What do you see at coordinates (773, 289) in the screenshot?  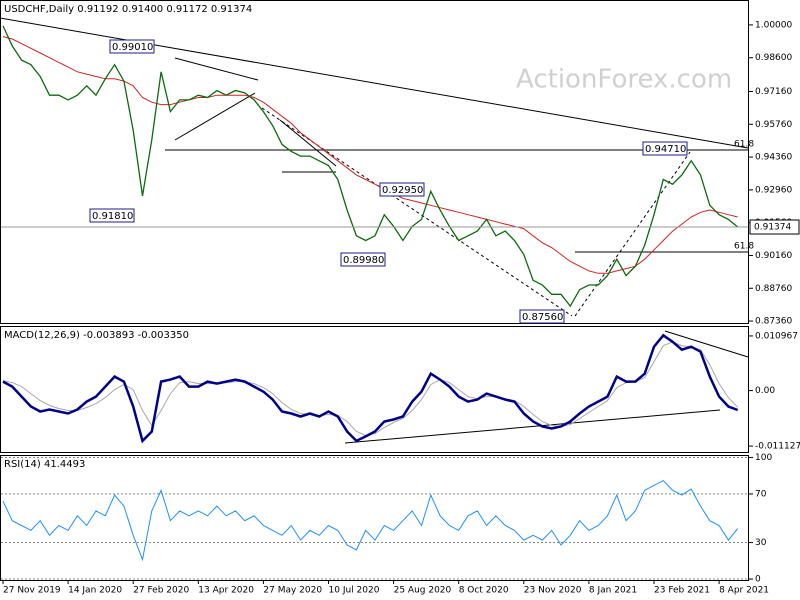 I see `y-tick-label: 0.88760` at bounding box center [773, 289].